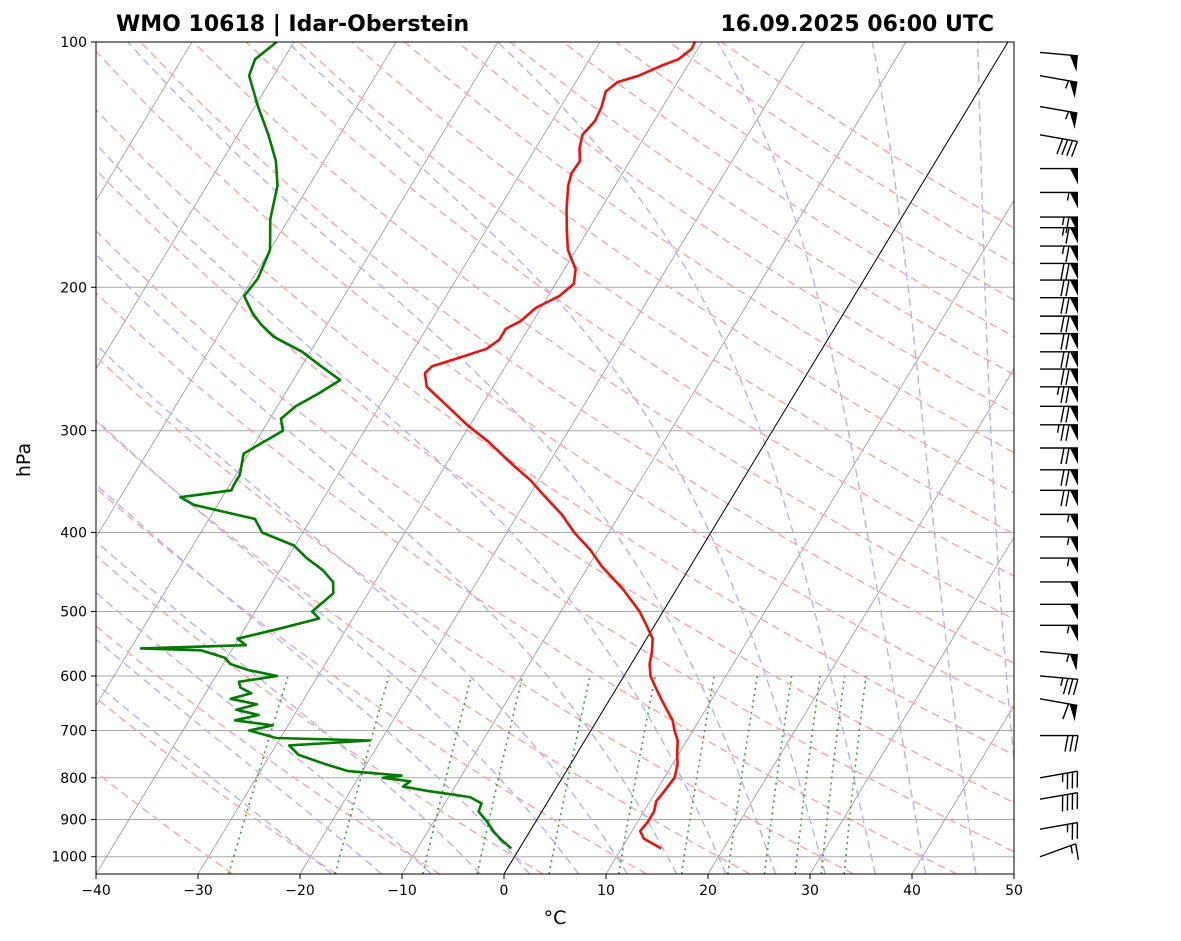 This screenshot has width=1181, height=941. I want to click on x-axis: −40 −30 −20 −10 0 10 20 30 40 50, so click(552, 886).